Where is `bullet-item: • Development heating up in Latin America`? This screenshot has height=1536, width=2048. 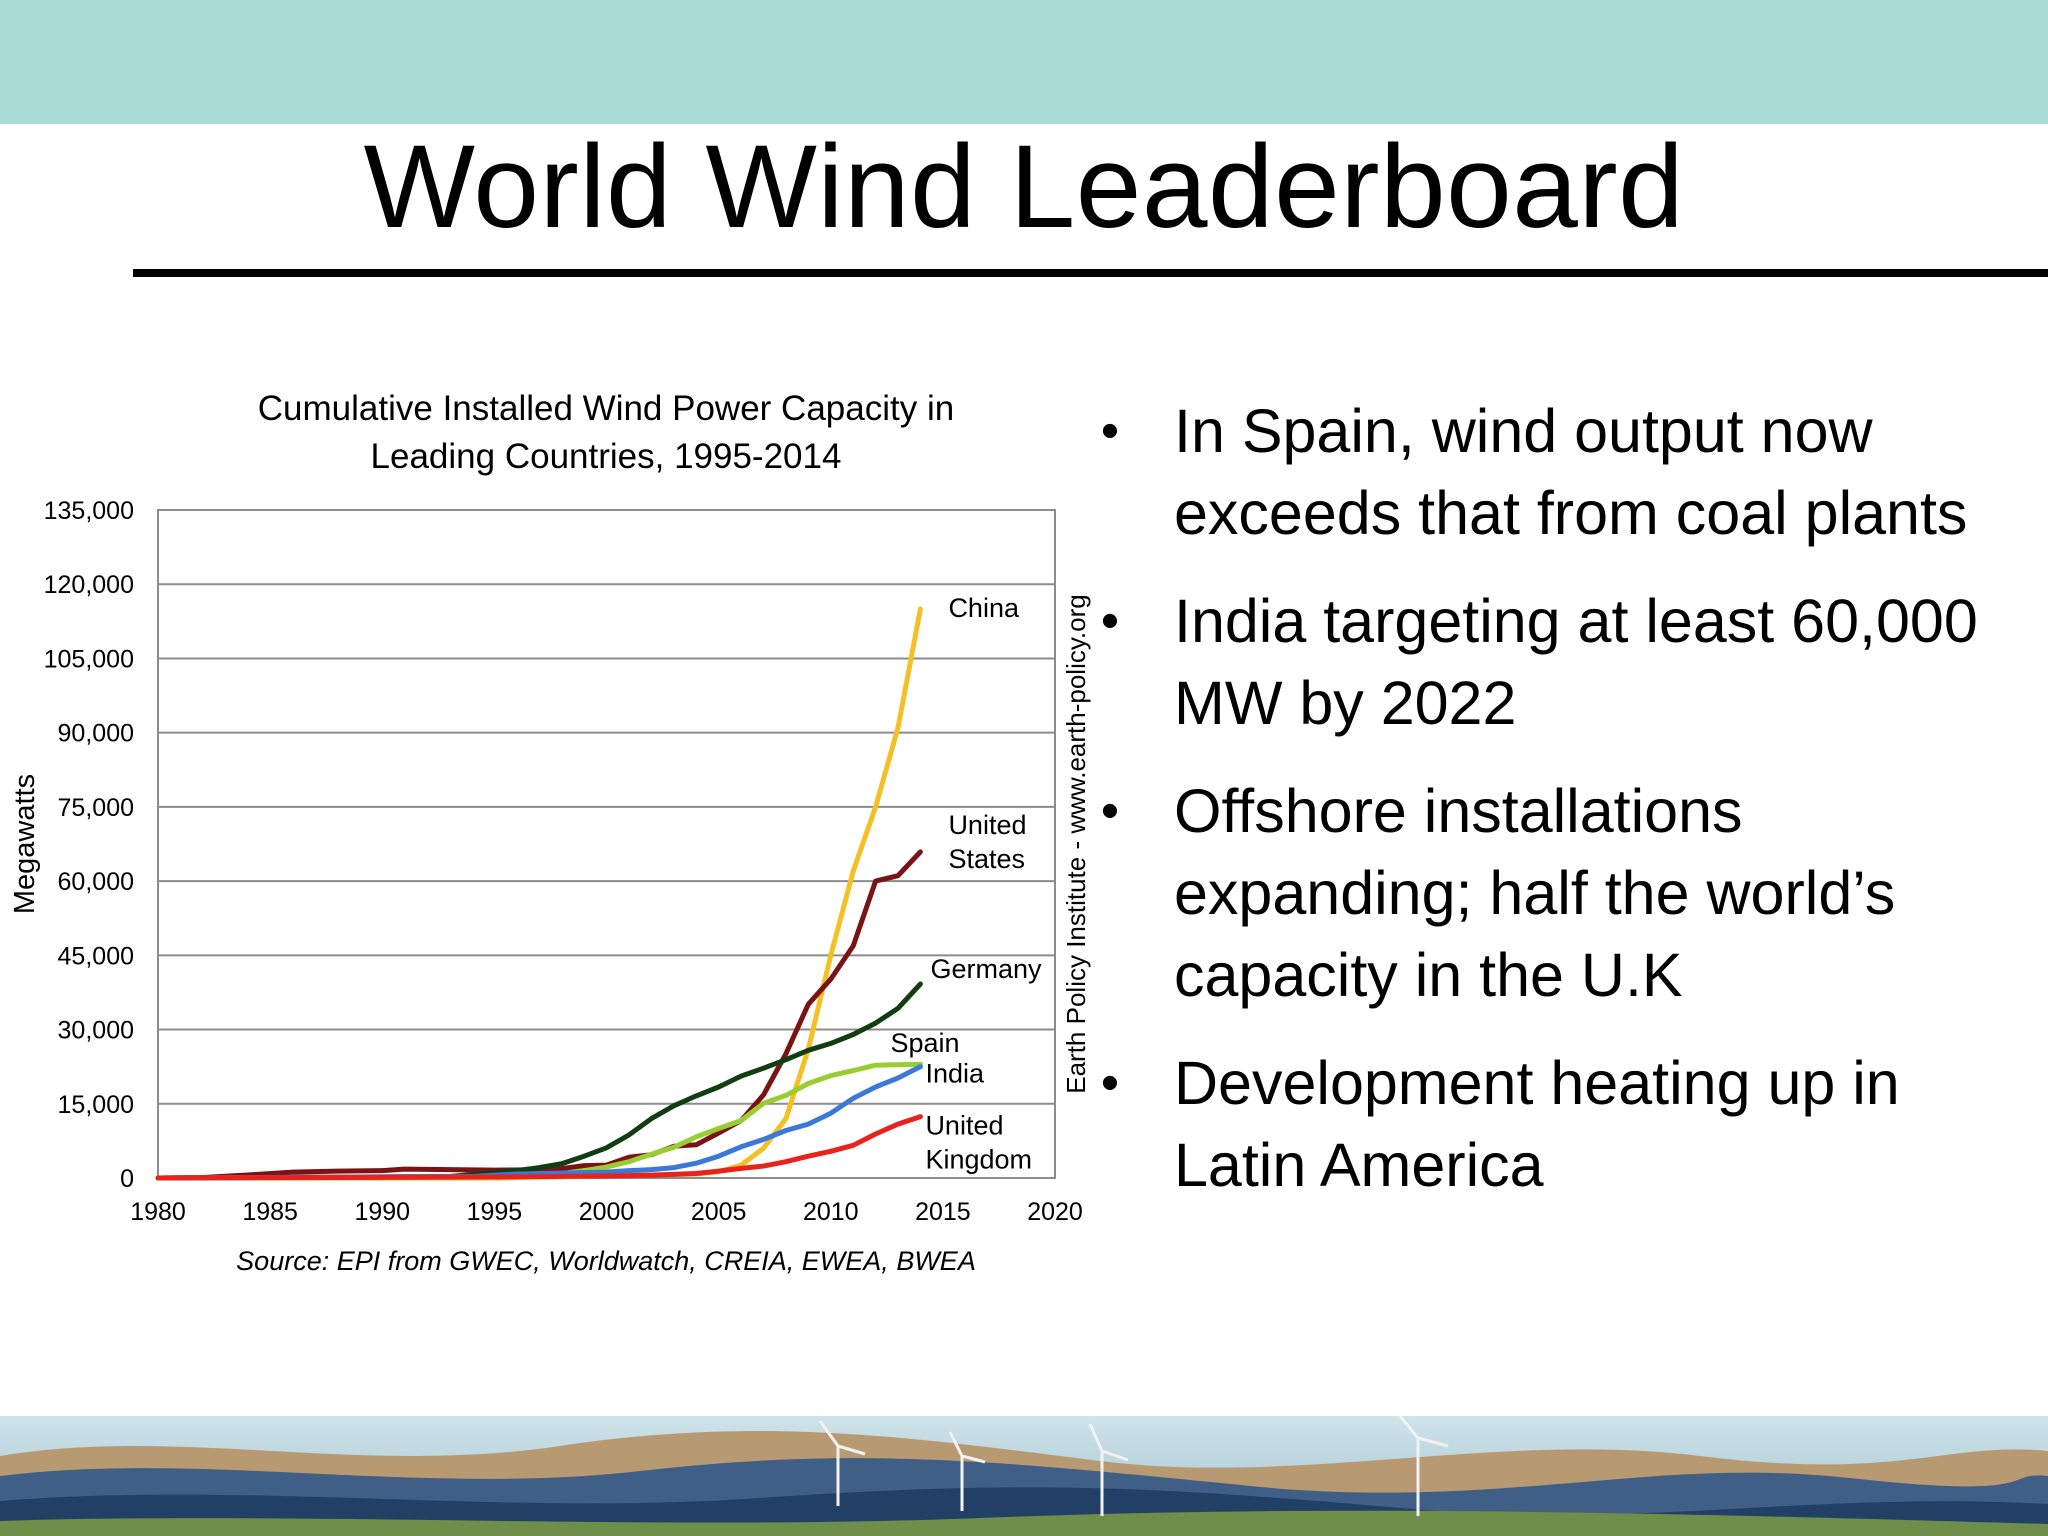
bullet-item: • Development heating up in Latin America is located at coordinates (1555, 1124).